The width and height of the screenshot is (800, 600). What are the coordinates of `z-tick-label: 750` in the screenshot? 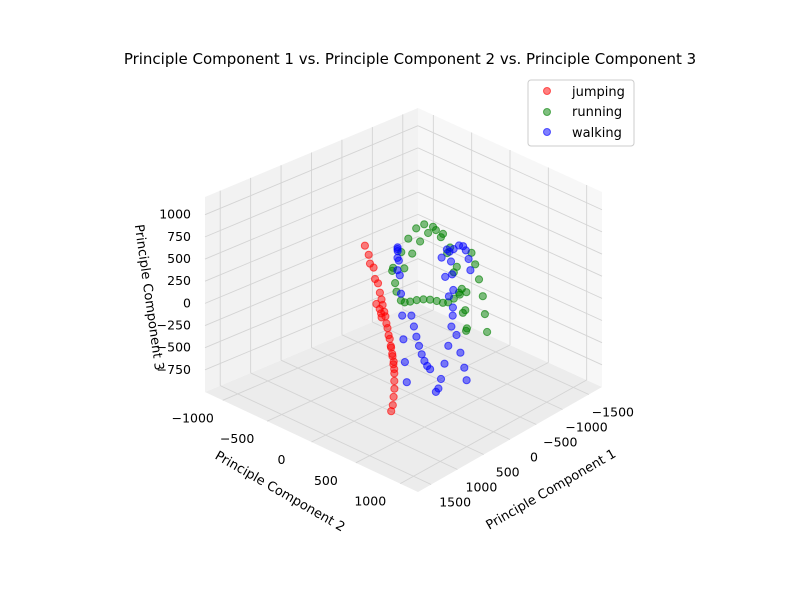 It's located at (179, 236).